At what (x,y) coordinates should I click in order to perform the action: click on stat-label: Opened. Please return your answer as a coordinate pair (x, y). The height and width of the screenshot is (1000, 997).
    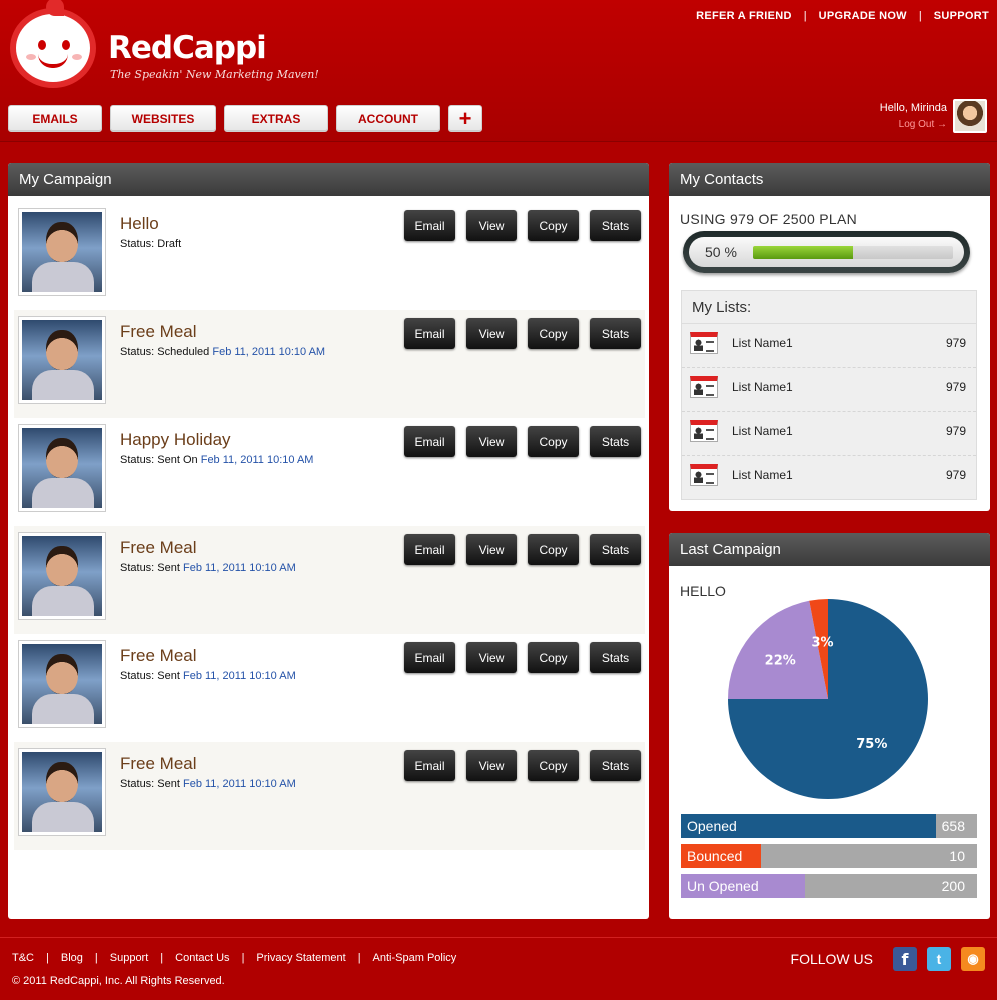
    Looking at the image, I should click on (712, 826).